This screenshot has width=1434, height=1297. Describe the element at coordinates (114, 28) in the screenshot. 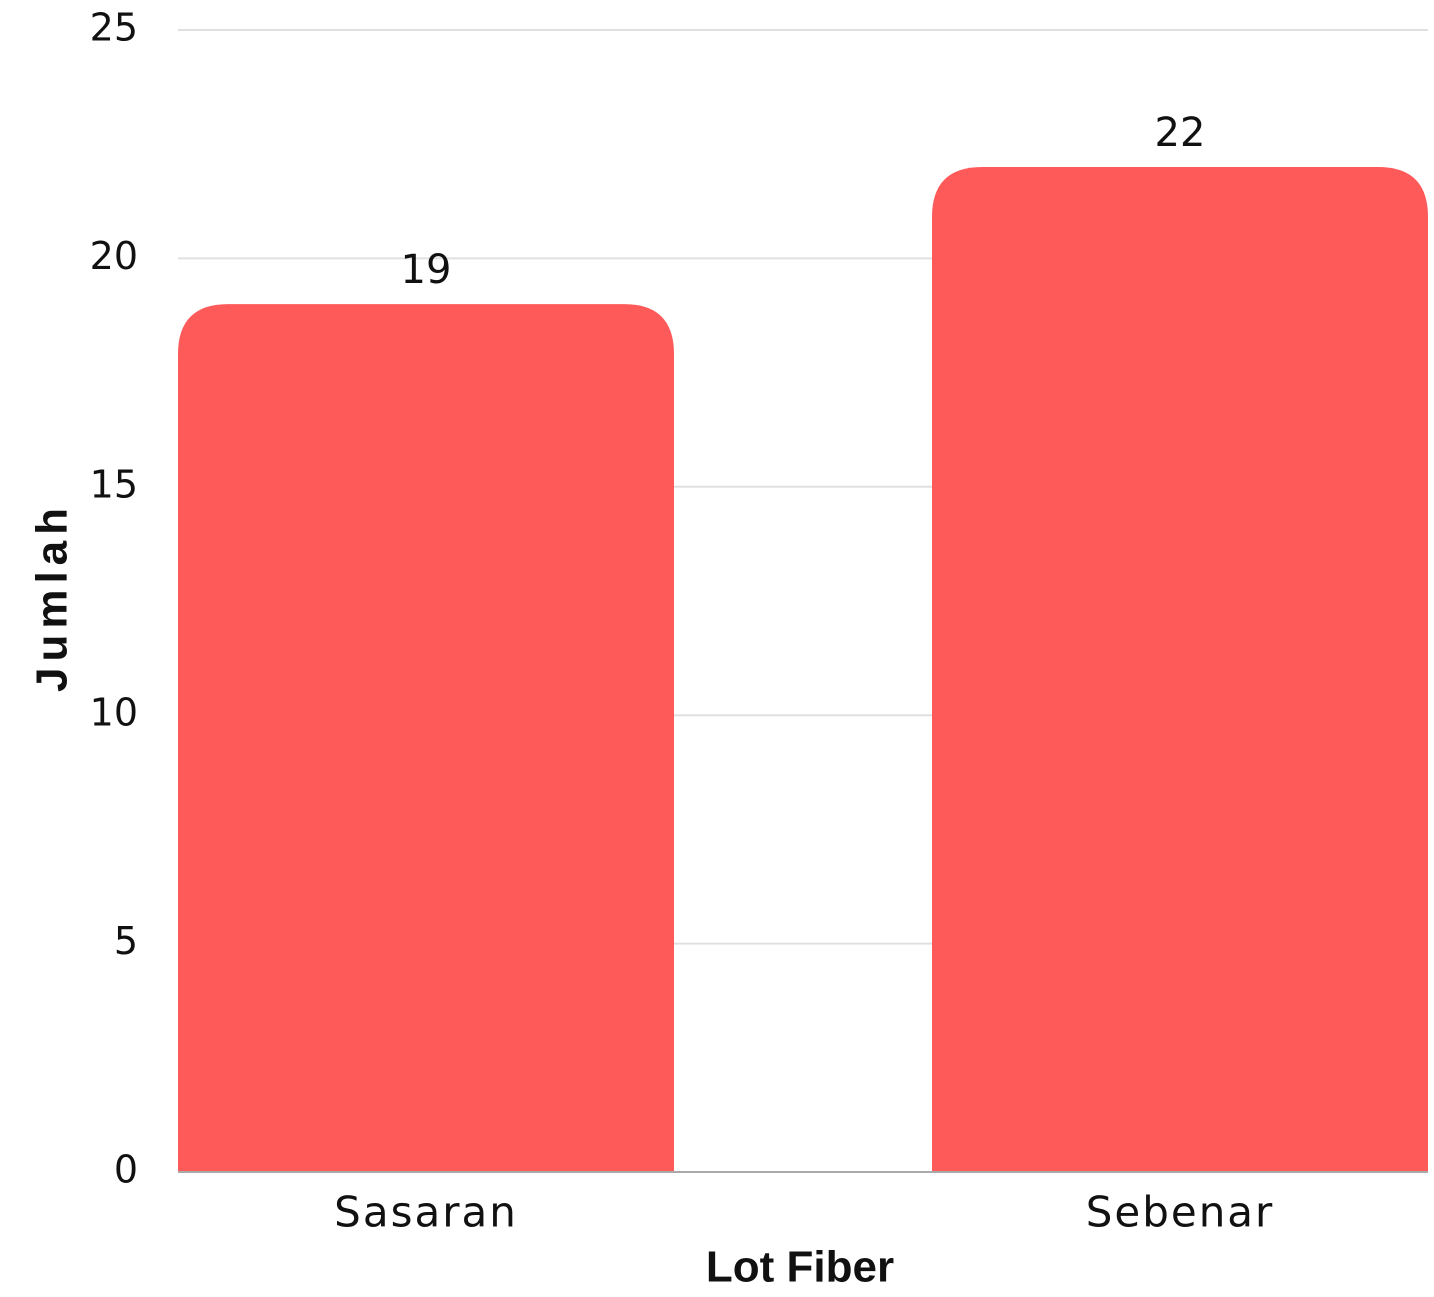

I see `y-tick-label: 25` at that location.